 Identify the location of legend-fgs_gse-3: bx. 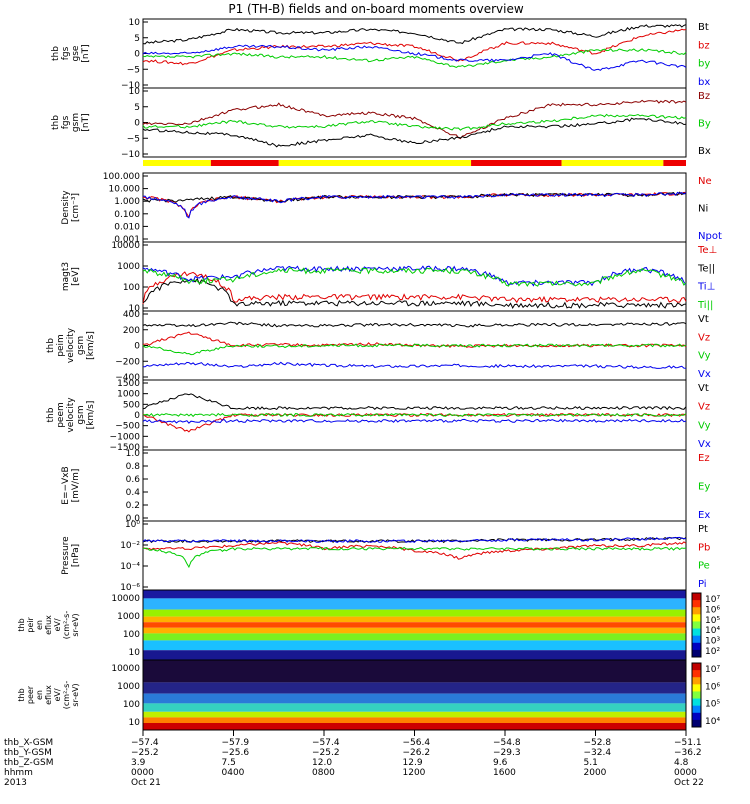
(704, 82).